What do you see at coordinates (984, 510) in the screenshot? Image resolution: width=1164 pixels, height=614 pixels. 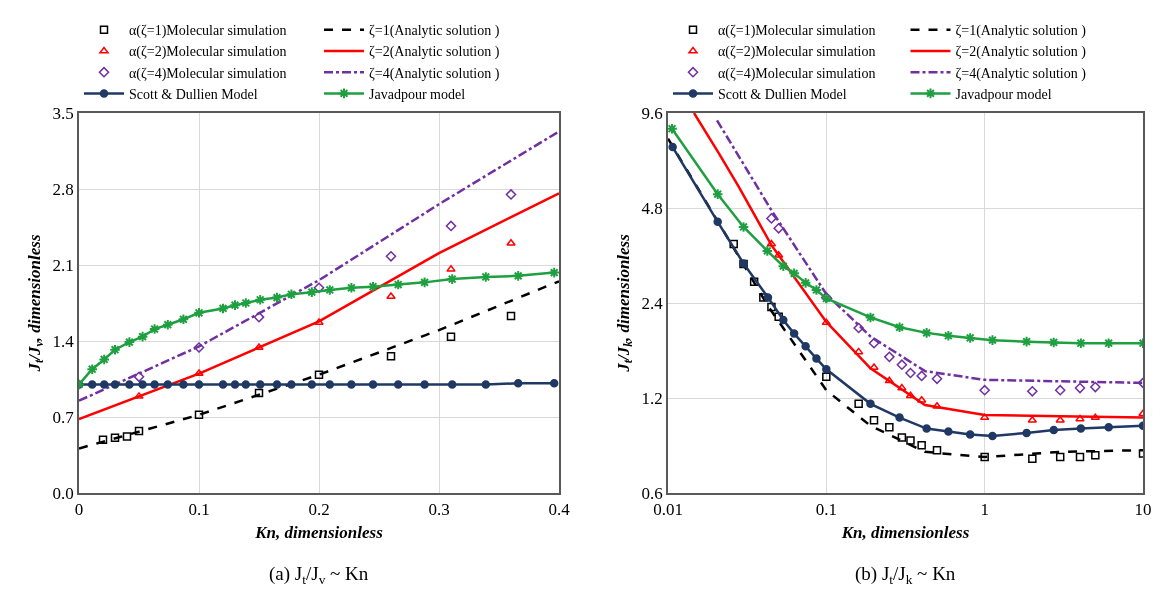 I see `x-tick-label: 1` at bounding box center [984, 510].